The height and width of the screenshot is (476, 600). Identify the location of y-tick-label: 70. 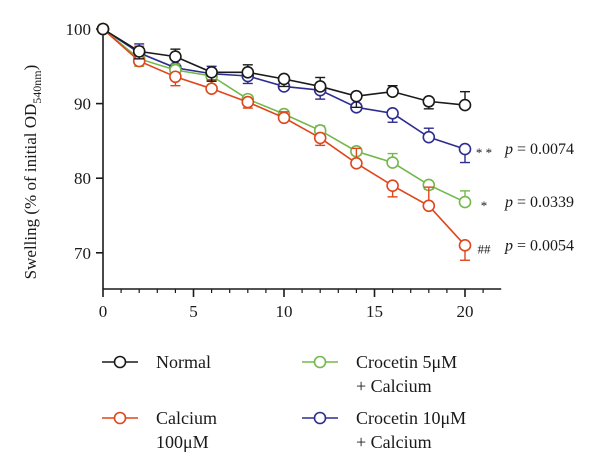
(82, 253).